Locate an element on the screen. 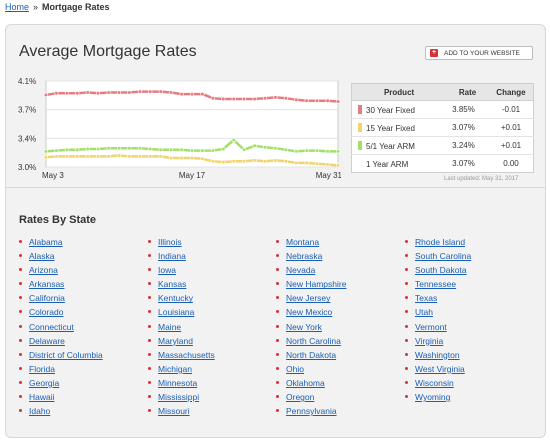 This screenshot has width=550, height=442. state-list-item: Minnesota is located at coordinates (181, 383).